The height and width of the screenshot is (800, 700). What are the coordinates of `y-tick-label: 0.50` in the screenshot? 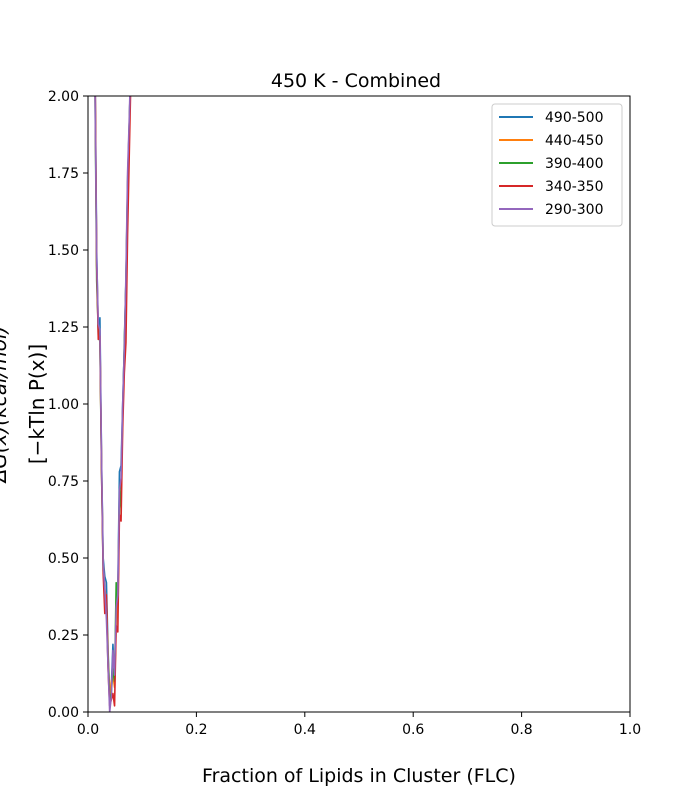 It's located at (63, 559).